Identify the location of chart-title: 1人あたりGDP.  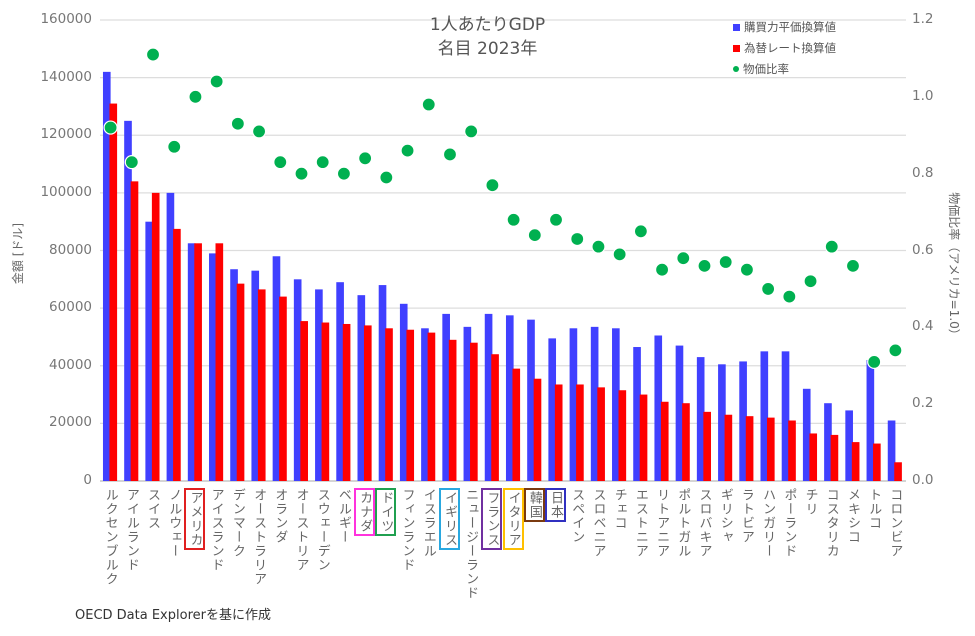
(487, 25).